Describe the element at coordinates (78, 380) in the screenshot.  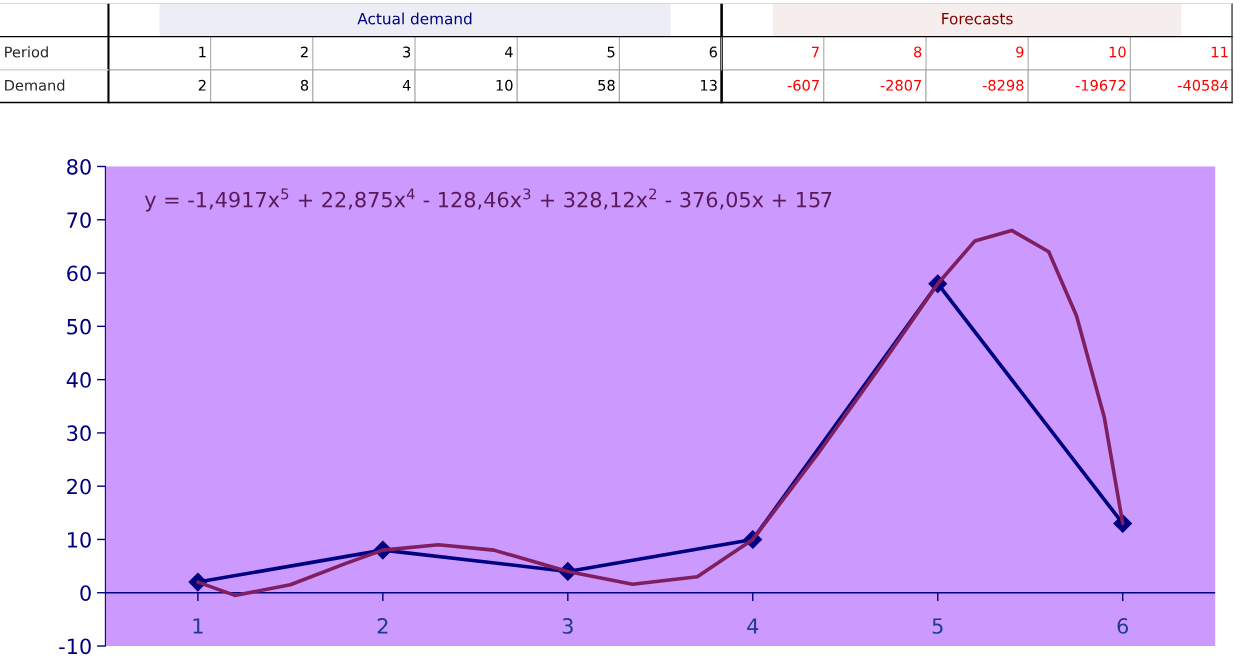
I see `y-tick-label: 40` at that location.